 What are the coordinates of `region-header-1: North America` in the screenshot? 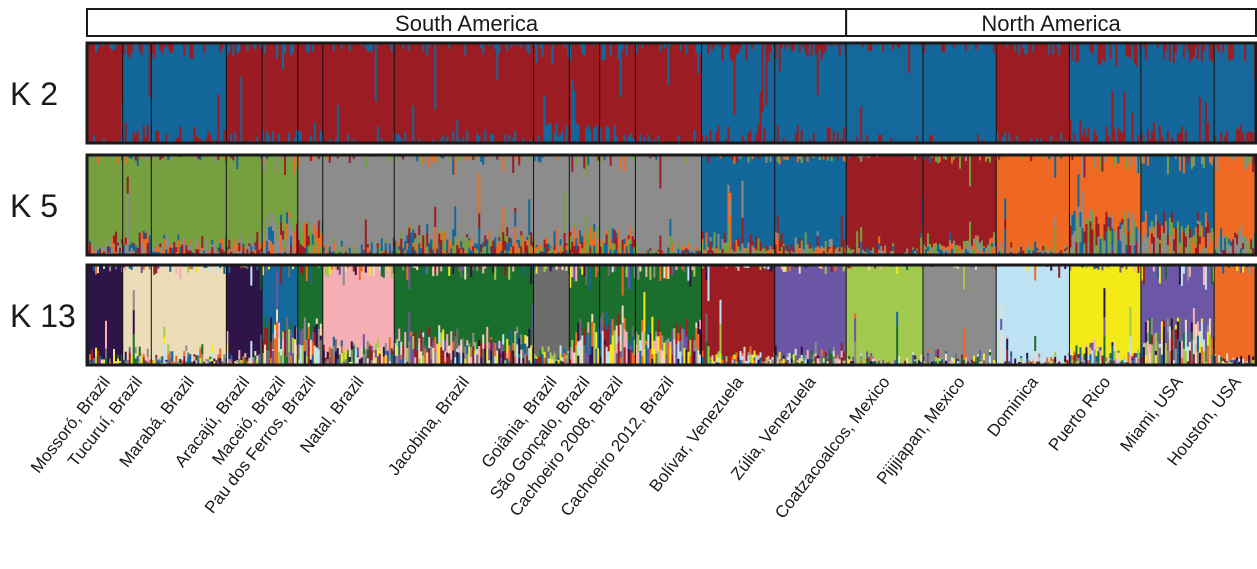 It's located at (1051, 22).